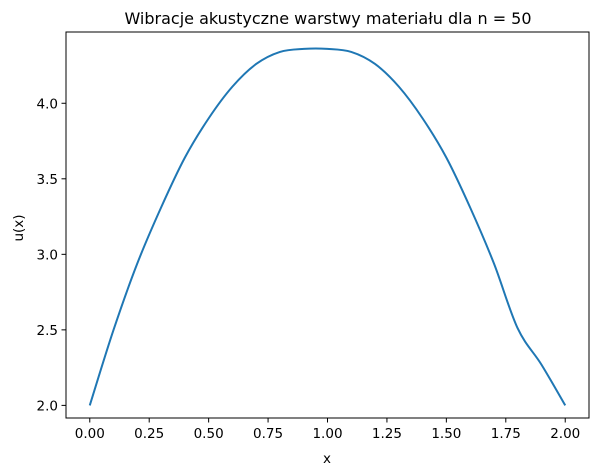 The height and width of the screenshot is (470, 596). Describe the element at coordinates (327, 459) in the screenshot. I see `x-axis-label: x` at that location.